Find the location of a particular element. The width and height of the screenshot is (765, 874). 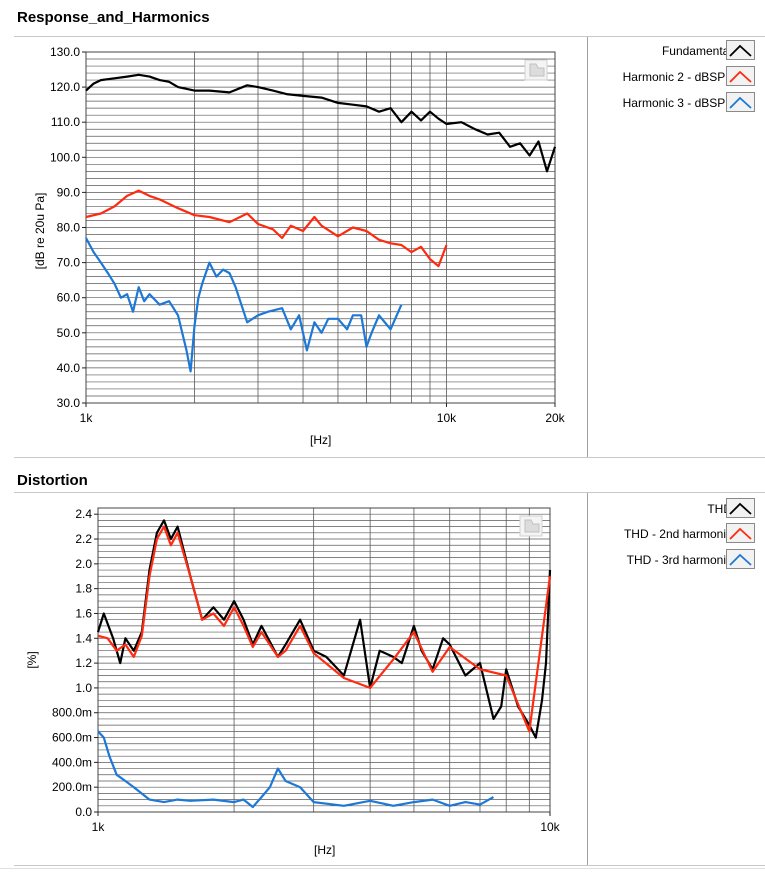

bottom-divider is located at coordinates (382, 868).